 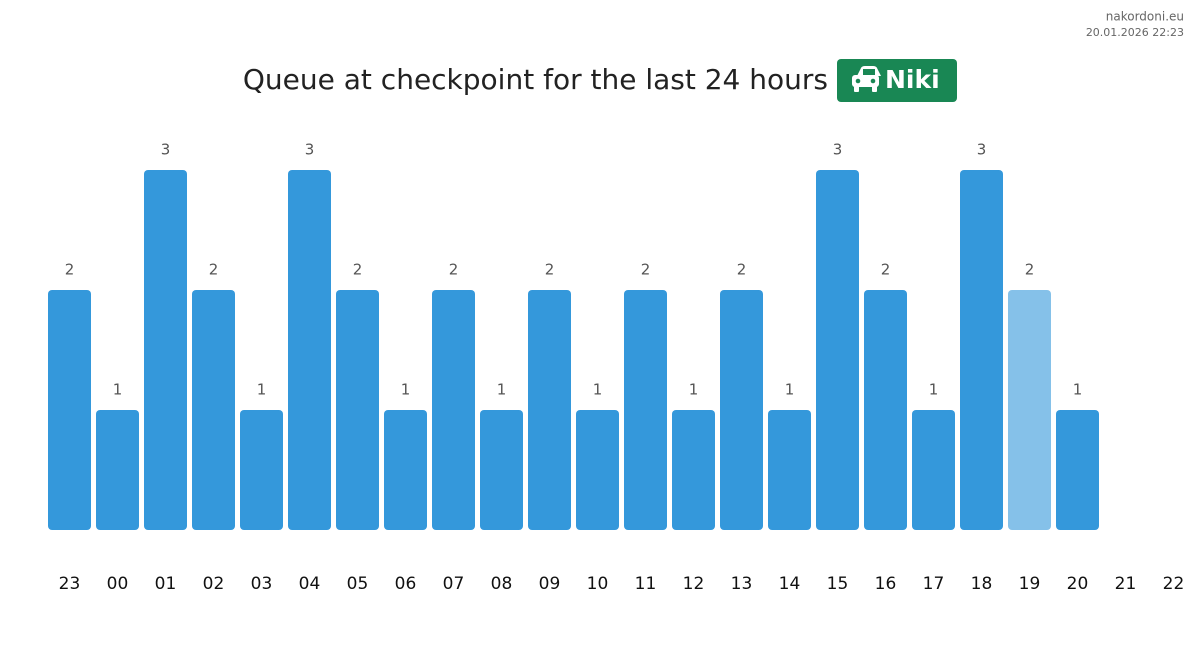 I want to click on x-tick-label: 10, so click(x=598, y=584).